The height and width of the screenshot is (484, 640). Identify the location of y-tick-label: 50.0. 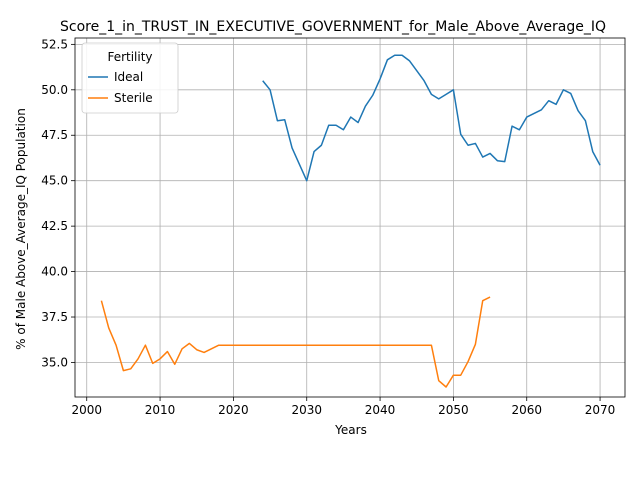
(54, 90).